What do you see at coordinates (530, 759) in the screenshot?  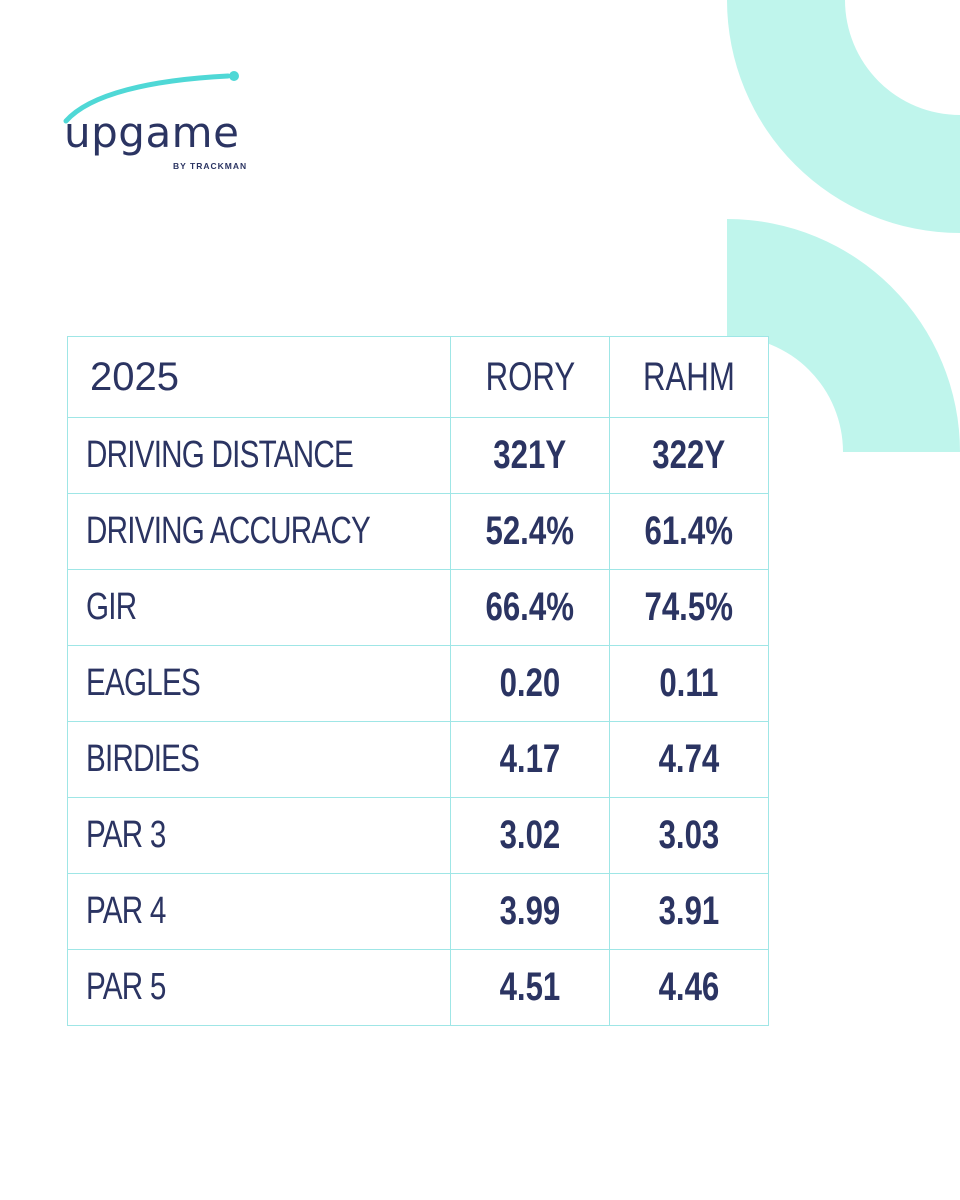 I see `stat-value-rory: 4.17` at bounding box center [530, 759].